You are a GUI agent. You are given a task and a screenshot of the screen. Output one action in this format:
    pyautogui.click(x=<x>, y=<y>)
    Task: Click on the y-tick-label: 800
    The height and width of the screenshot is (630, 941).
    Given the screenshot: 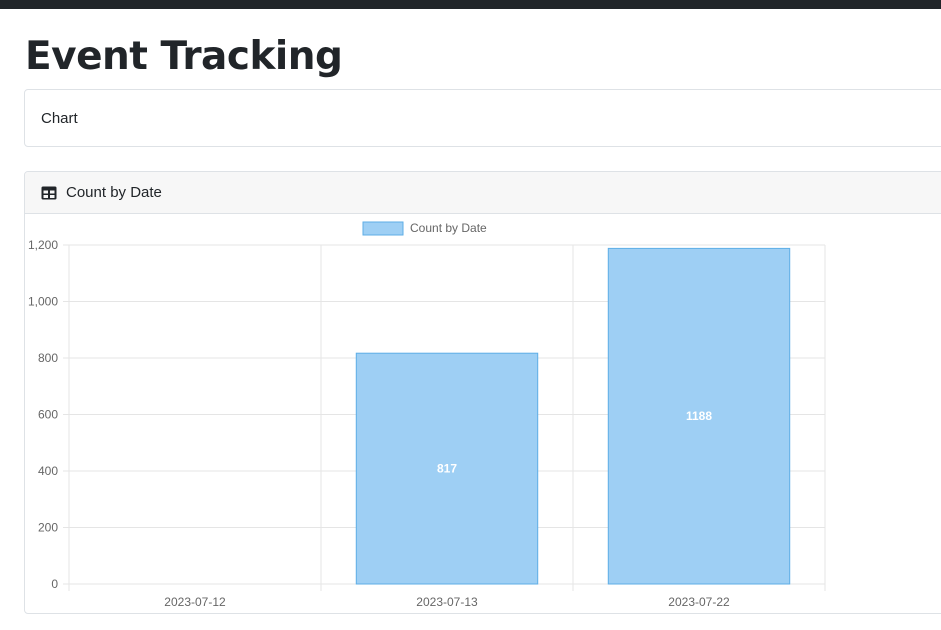 What is the action you would take?
    pyautogui.click(x=48, y=358)
    